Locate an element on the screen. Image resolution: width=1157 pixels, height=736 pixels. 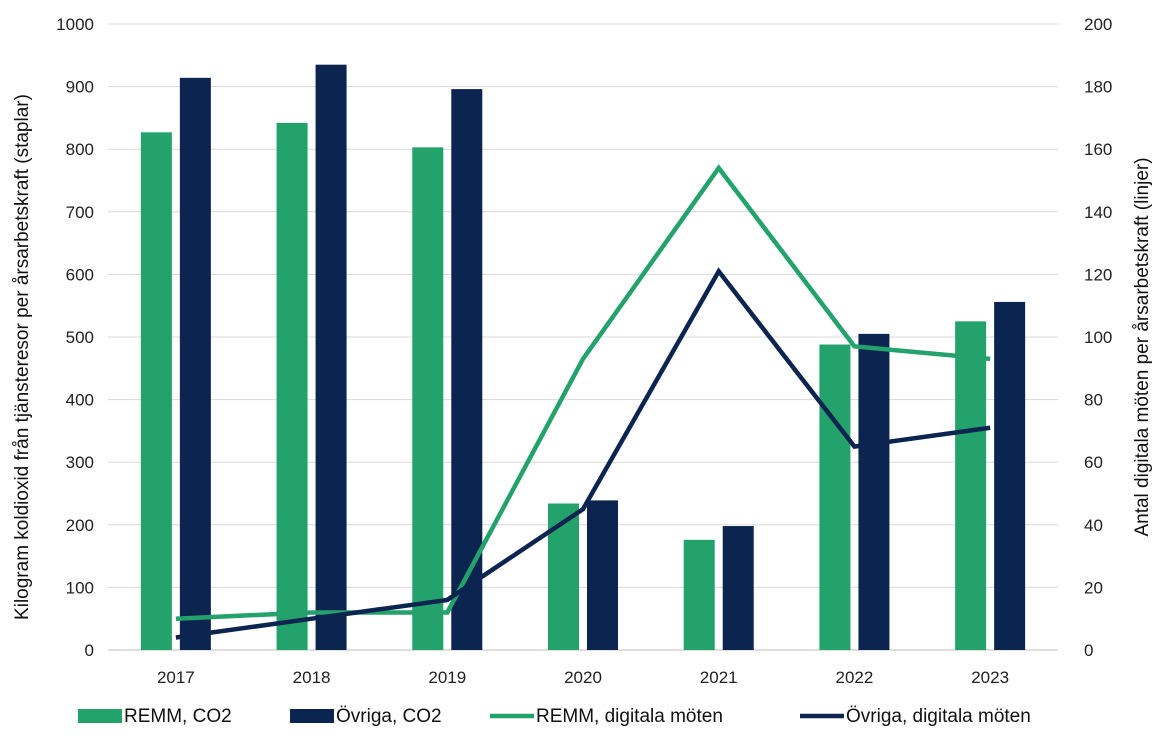
y-left-tick-label: 400 is located at coordinates (80, 400).